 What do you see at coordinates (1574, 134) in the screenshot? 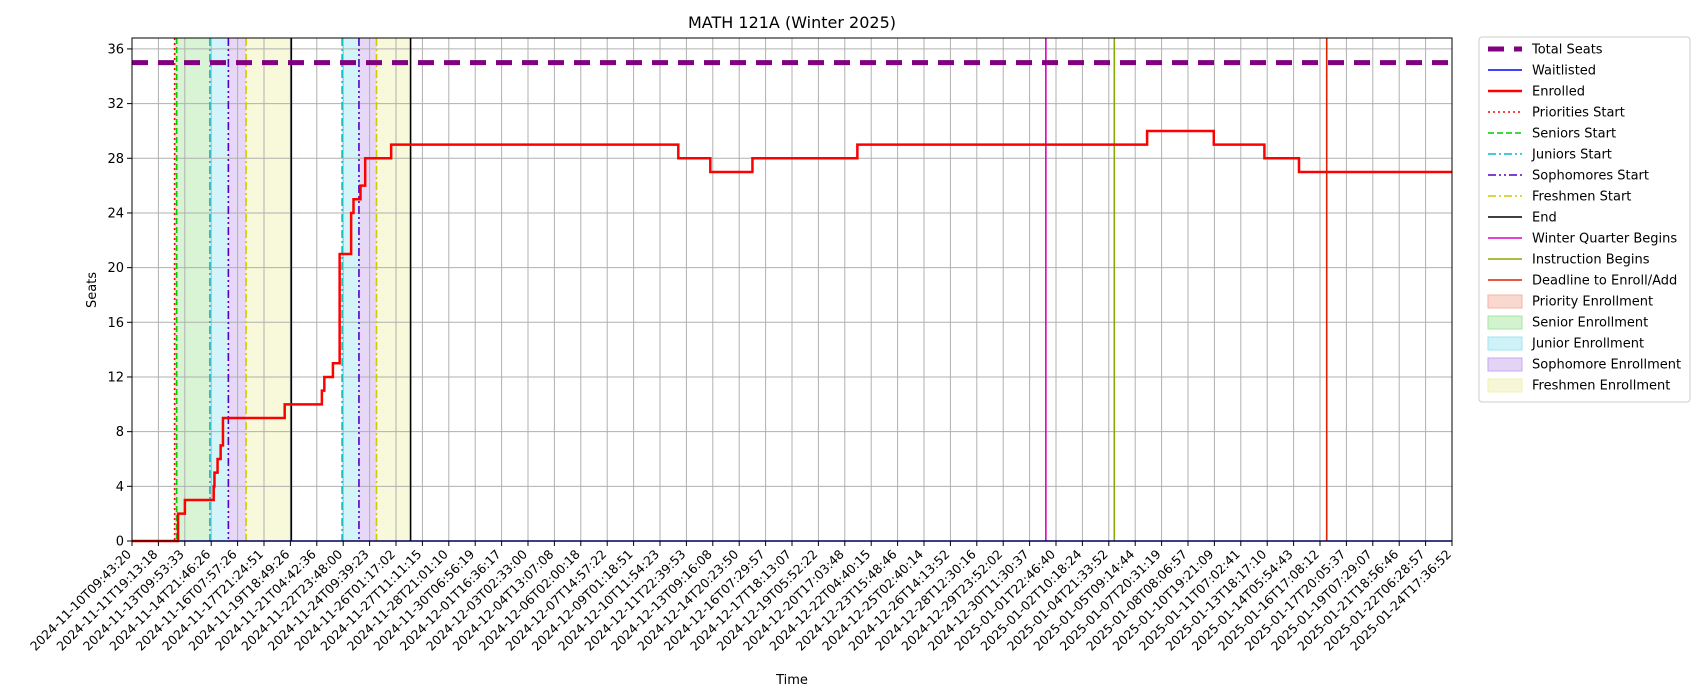
I see `legend-item-seniors-start-label: Seniors Start` at bounding box center [1574, 134].